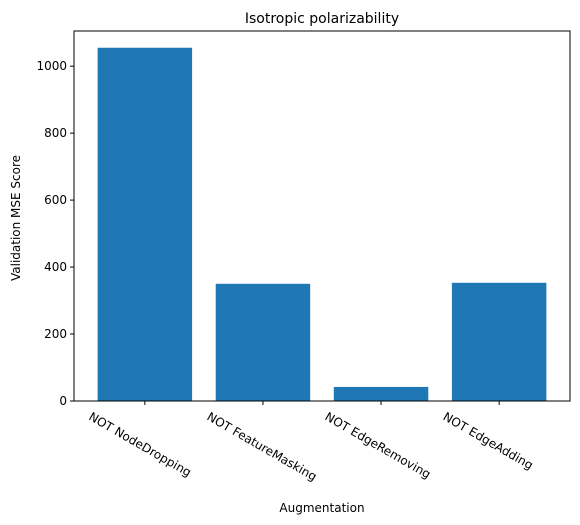 The width and height of the screenshot is (580, 525). What do you see at coordinates (55, 200) in the screenshot?
I see `y-tick-label-3: 600` at bounding box center [55, 200].